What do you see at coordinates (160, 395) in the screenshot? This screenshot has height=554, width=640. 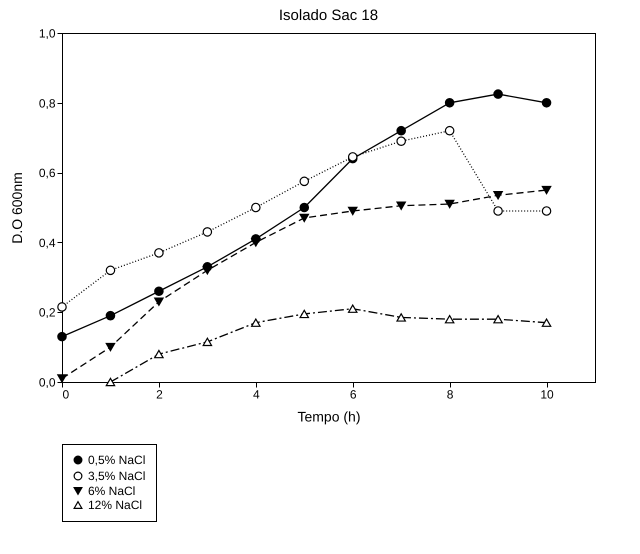 I see `x-tick-label: 2` at bounding box center [160, 395].